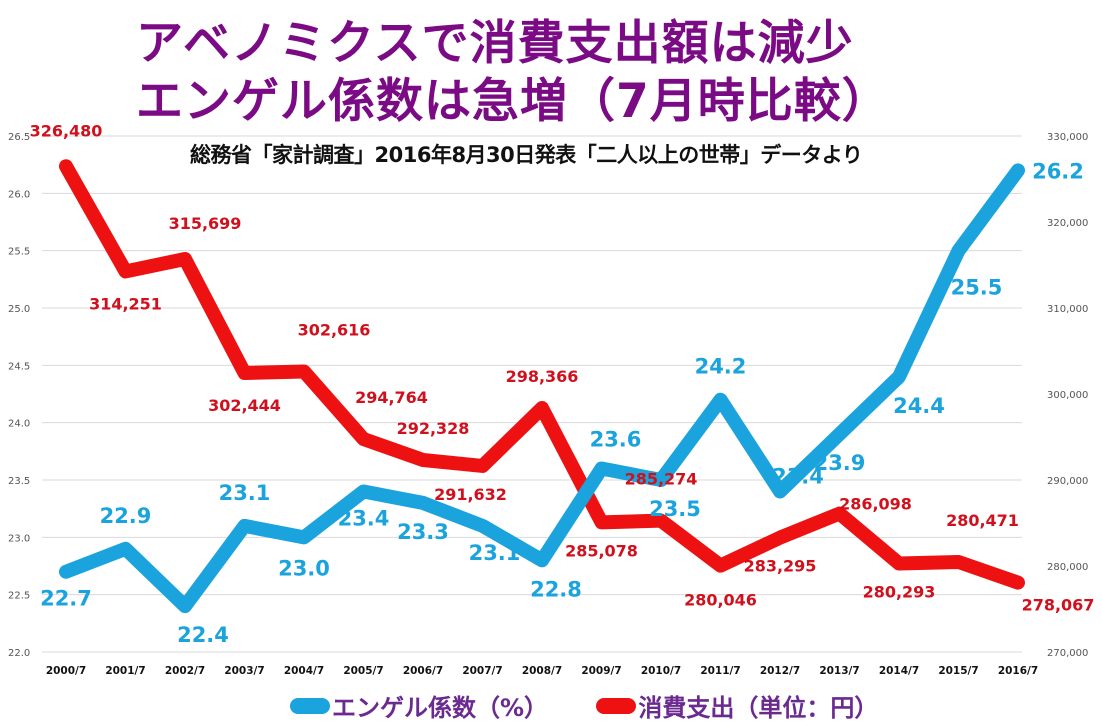 The image size is (1102, 723). Describe the element at coordinates (244, 671) in the screenshot. I see `x-axis-tick-label: 2003/7` at that location.